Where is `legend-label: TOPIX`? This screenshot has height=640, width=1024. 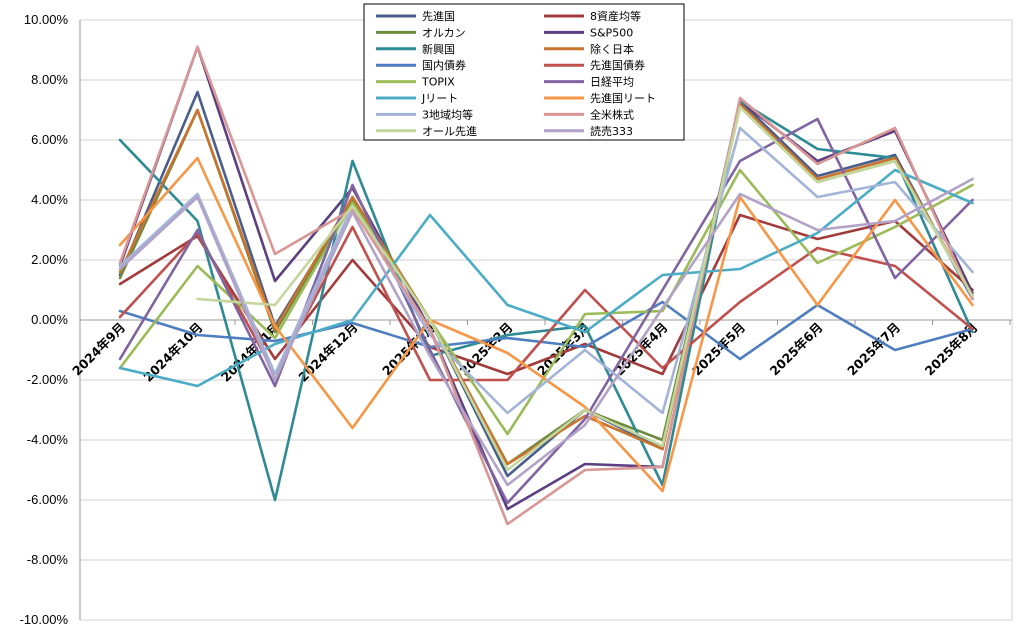
legend-label: TOPIX is located at coordinates (438, 82).